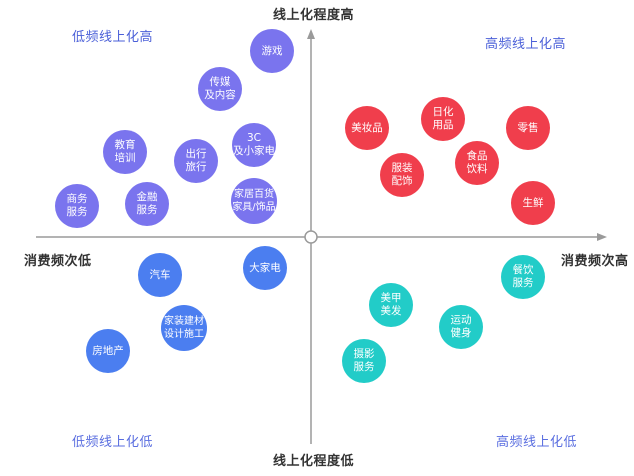 The height and width of the screenshot is (476, 634). What do you see at coordinates (314, 15) in the screenshot?
I see `y-axis-high-label: 线上化程度高` at bounding box center [314, 15].